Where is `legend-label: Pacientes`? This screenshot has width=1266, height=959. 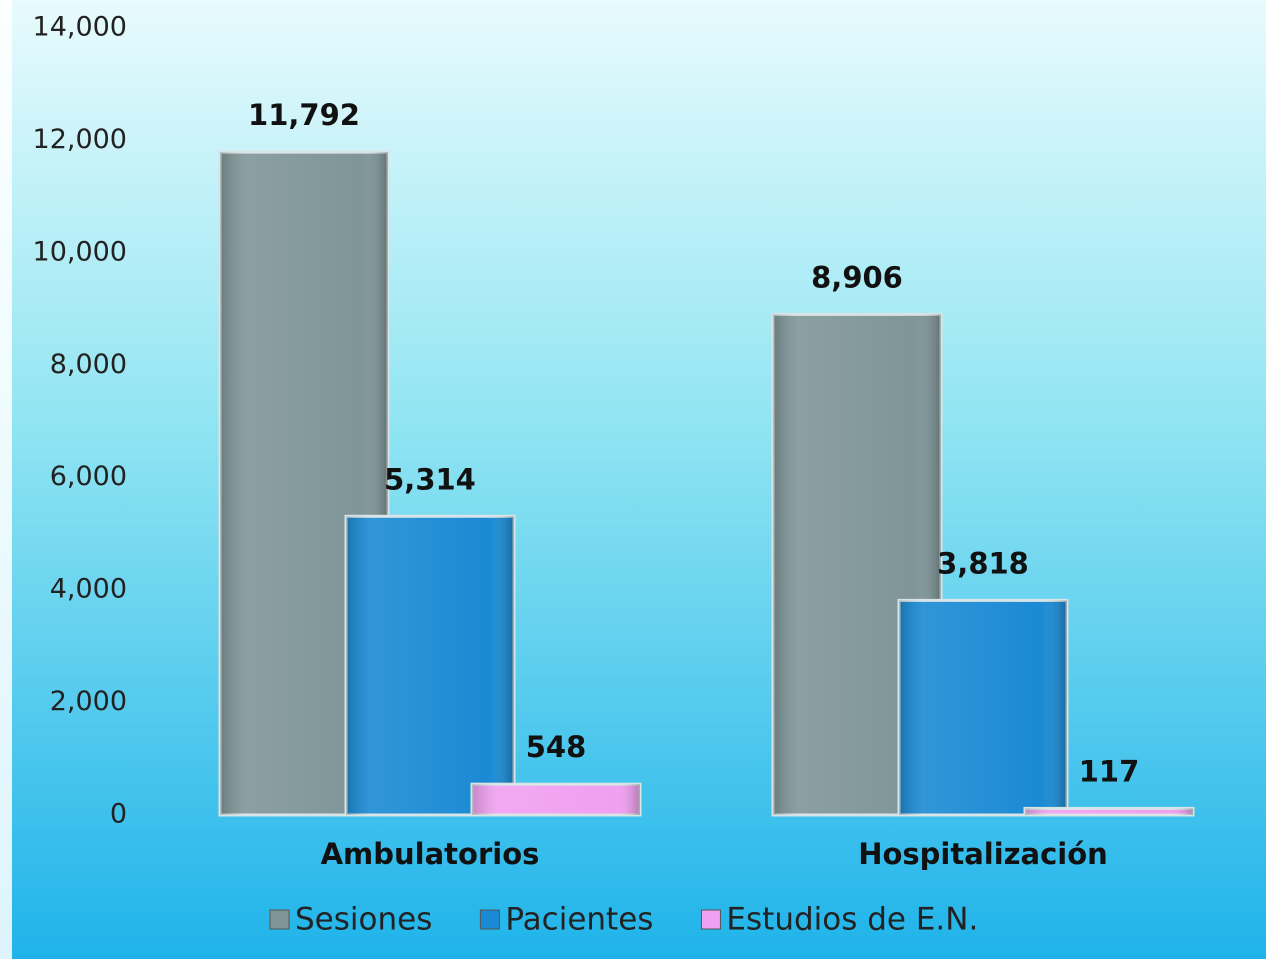 legend-label: Pacientes is located at coordinates (579, 920).